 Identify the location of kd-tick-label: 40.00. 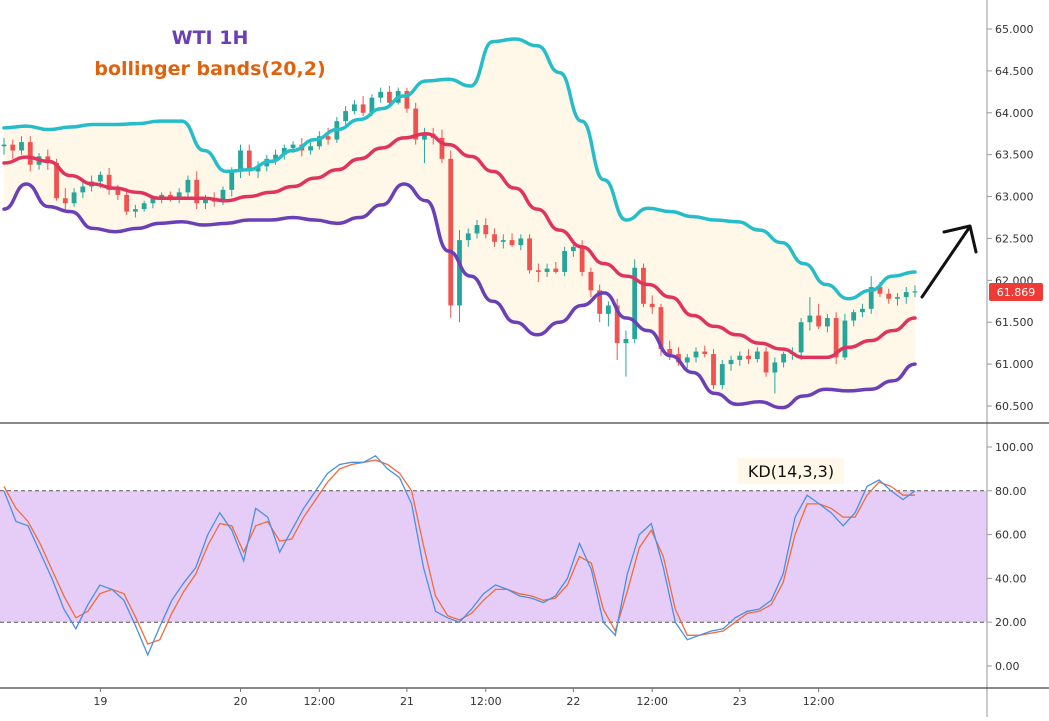
(1011, 578).